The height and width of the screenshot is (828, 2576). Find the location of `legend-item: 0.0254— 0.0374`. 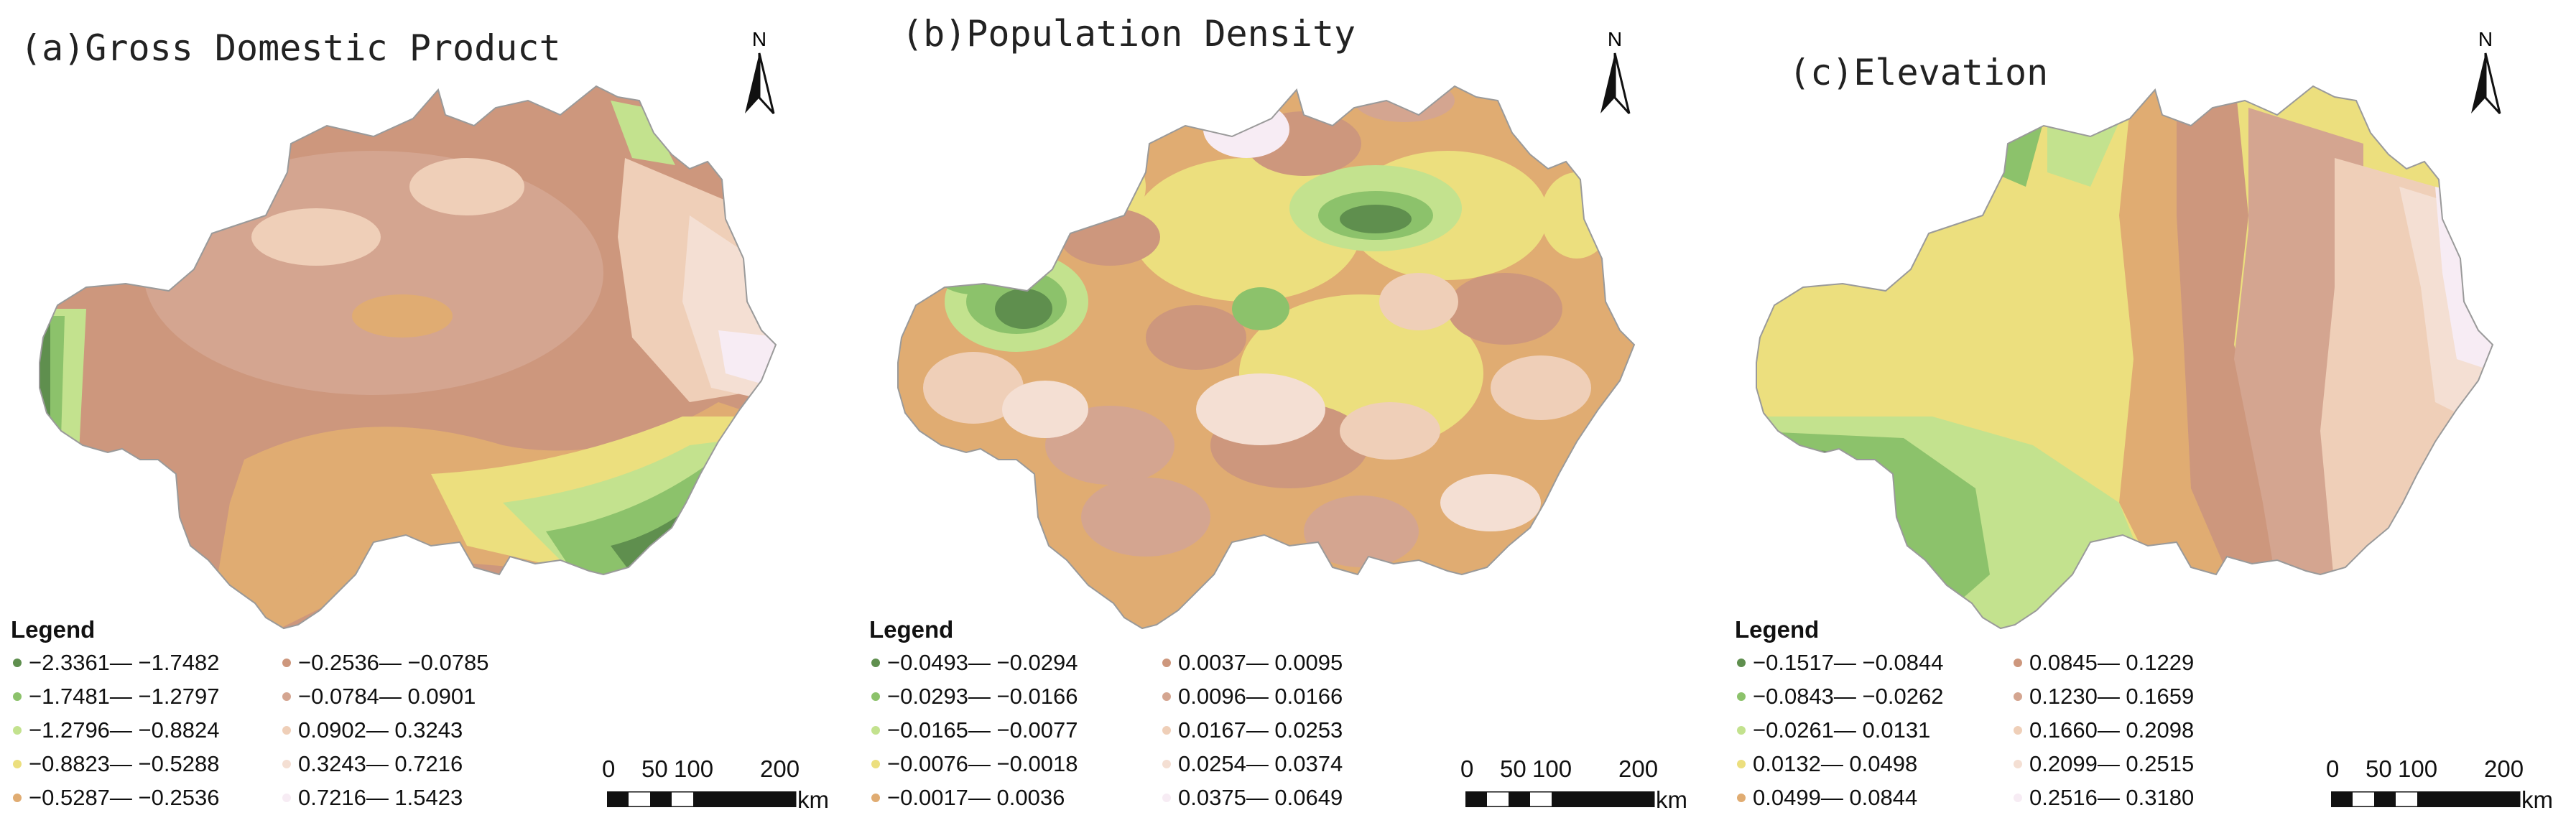

legend-item: 0.0254— 0.0374 is located at coordinates (1252, 764).